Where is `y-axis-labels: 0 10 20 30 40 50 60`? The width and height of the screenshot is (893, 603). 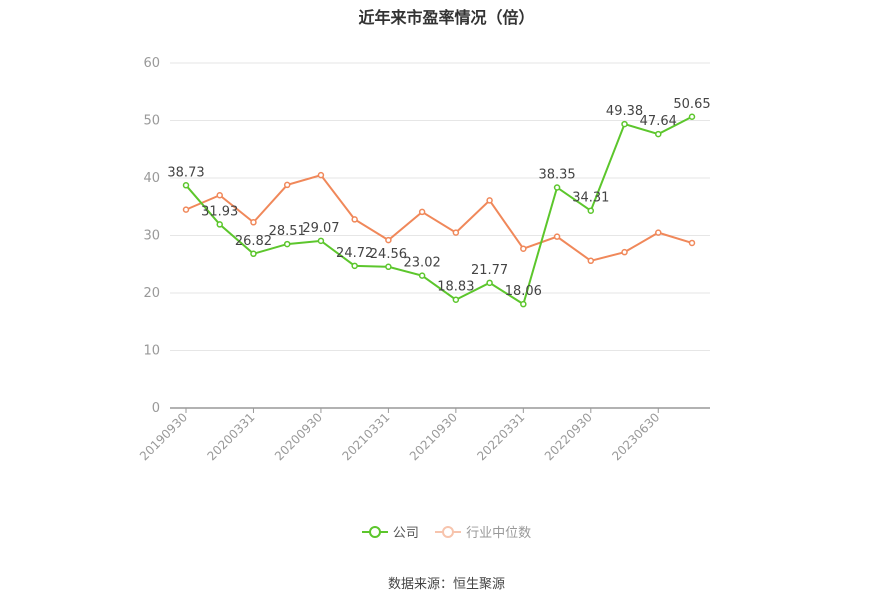 y-axis-labels: 0 10 20 30 40 50 60 is located at coordinates (151, 236).